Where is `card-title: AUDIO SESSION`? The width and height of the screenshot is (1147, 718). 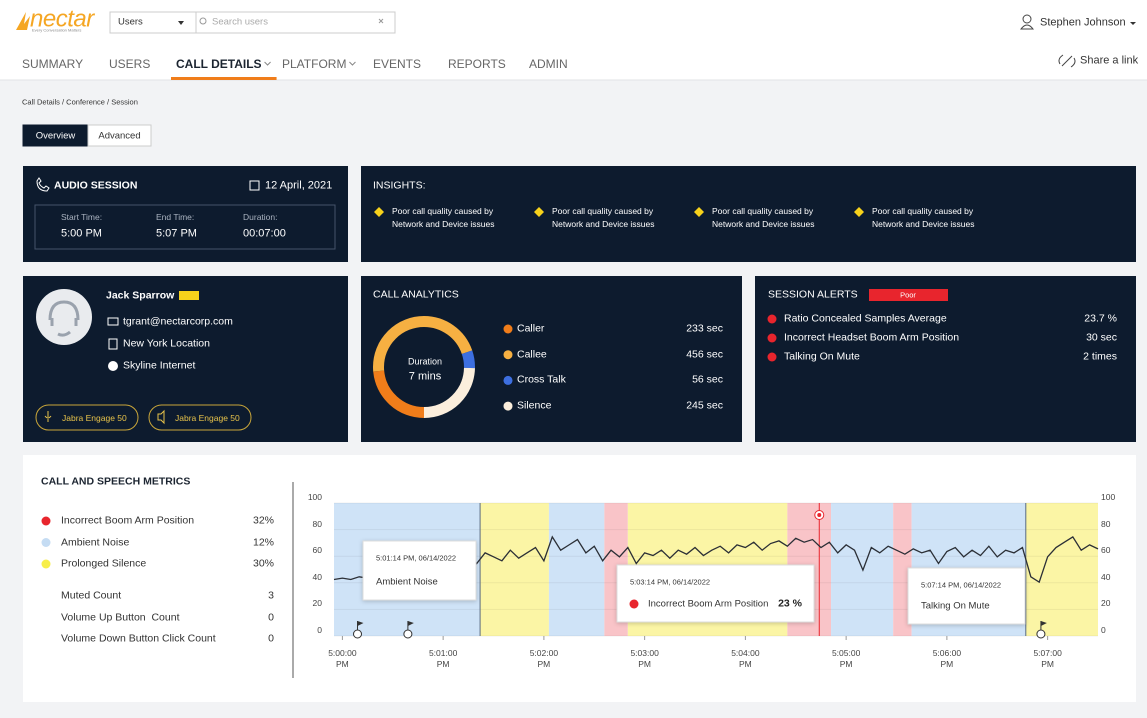 card-title: AUDIO SESSION is located at coordinates (96, 185).